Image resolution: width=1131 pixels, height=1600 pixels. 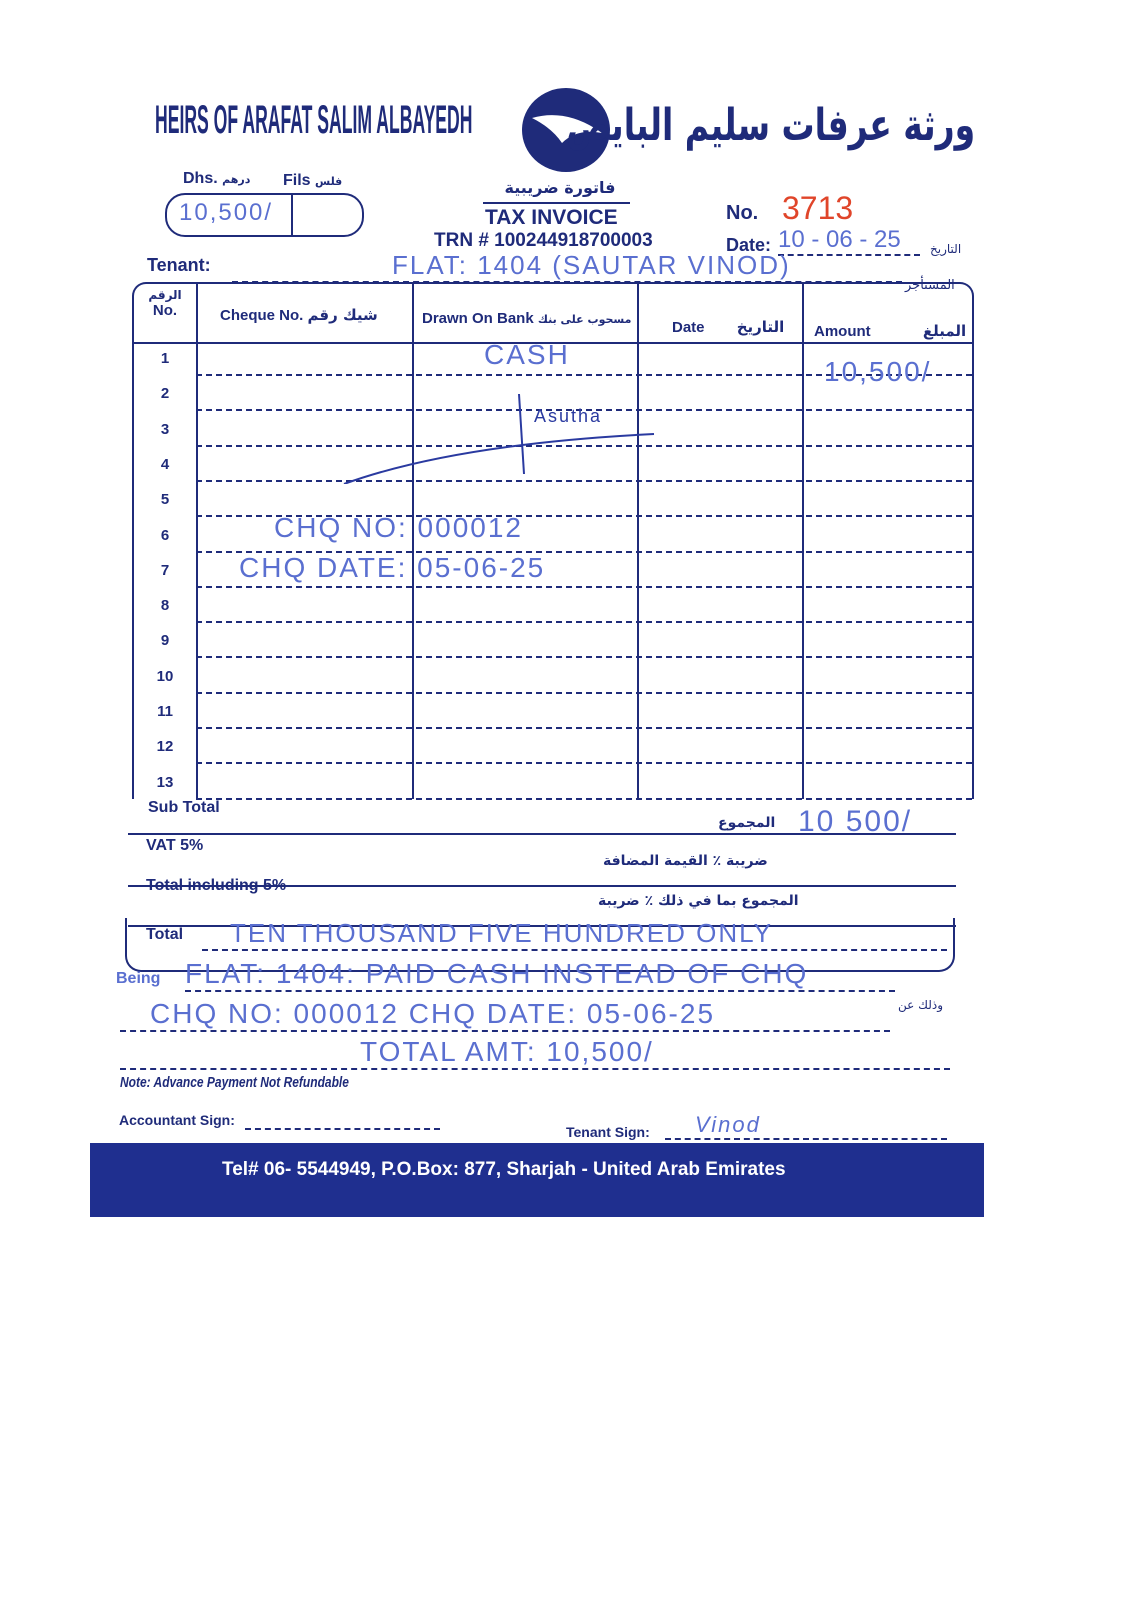 I want to click on subtotal-value: 10 500/, so click(x=855, y=821).